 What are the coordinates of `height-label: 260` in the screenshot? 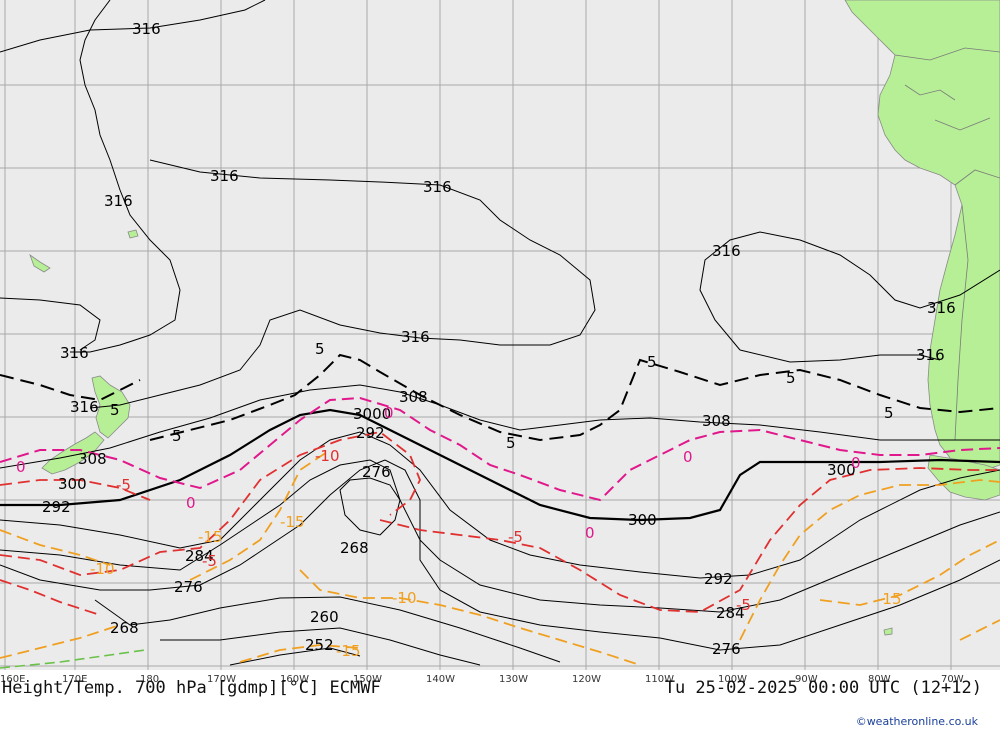 It's located at (324, 617).